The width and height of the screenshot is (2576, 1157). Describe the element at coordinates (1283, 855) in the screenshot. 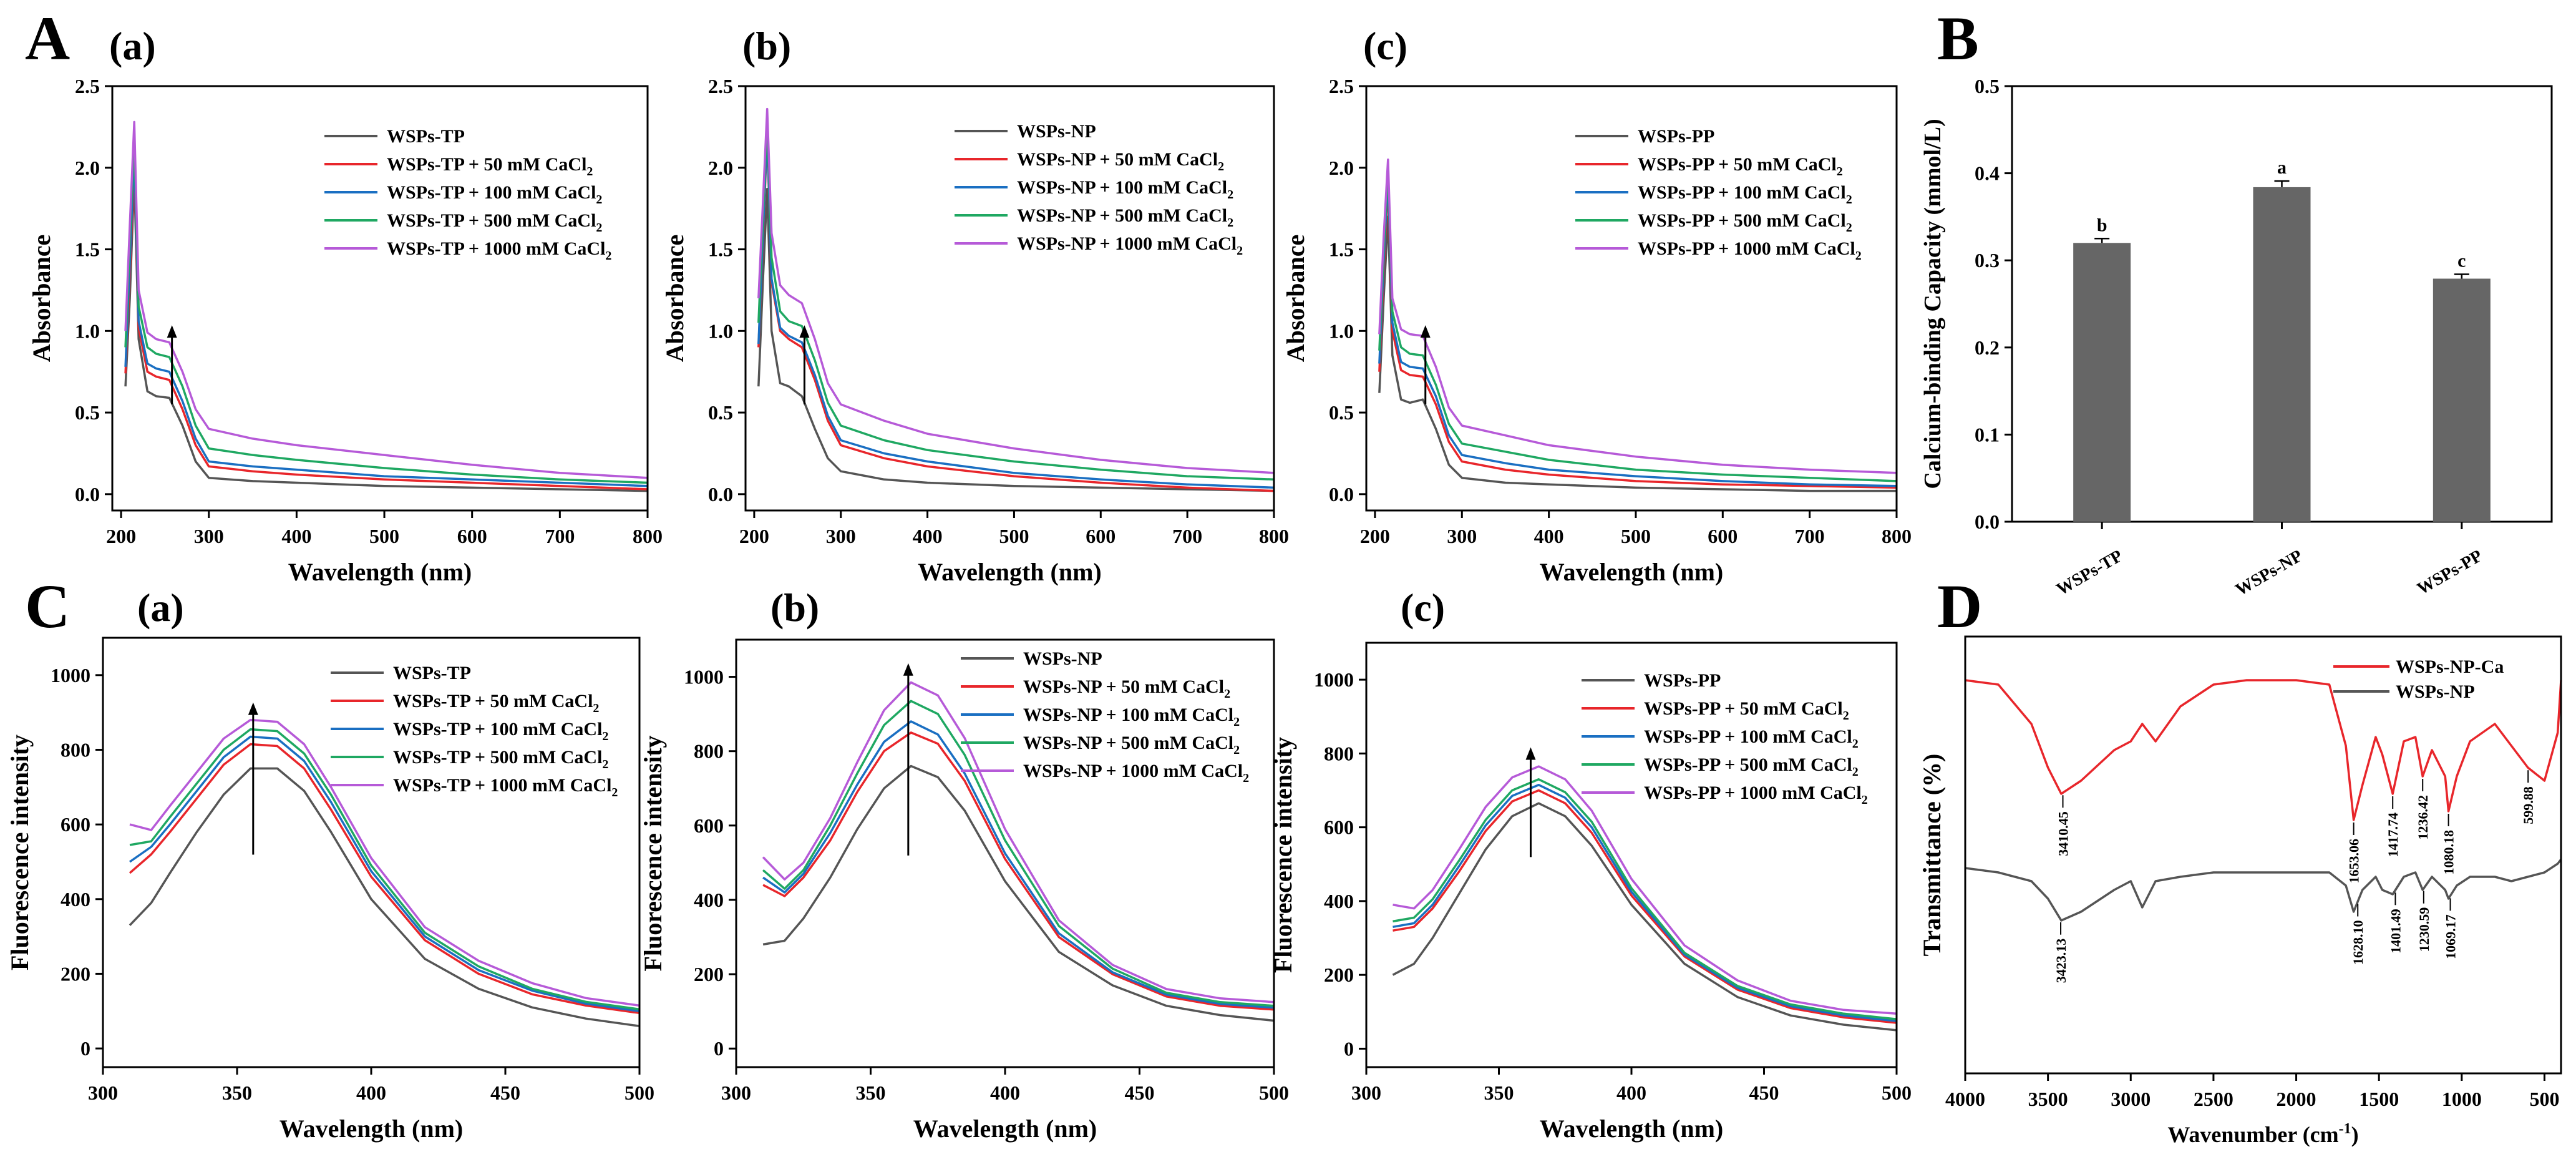

I see `y-axis-title: Fluorescence intensity` at that location.